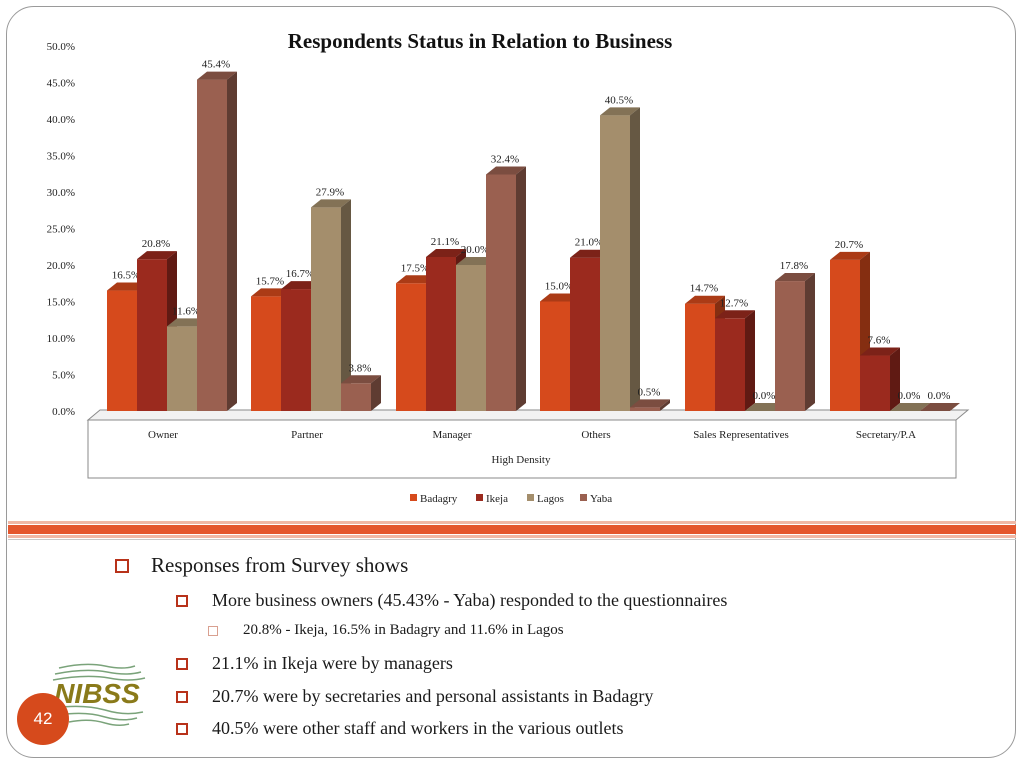 The width and height of the screenshot is (1024, 768). I want to click on data-label: 32.4%, so click(505, 159).